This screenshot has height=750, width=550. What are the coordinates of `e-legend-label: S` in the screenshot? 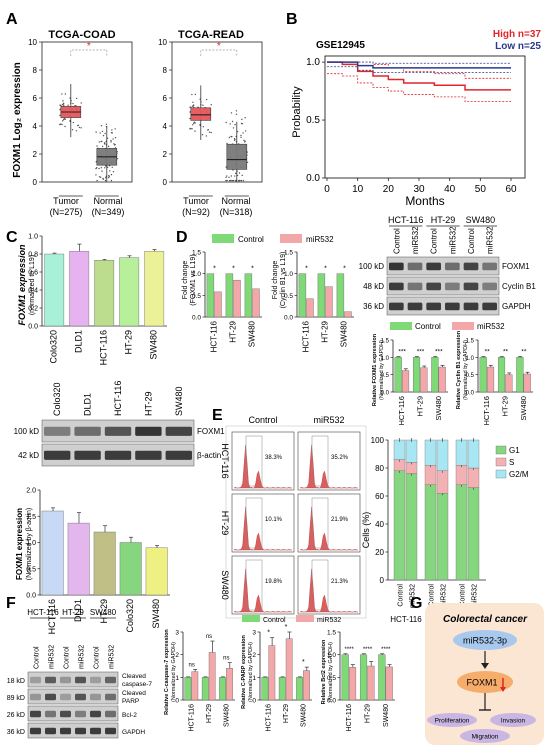 It's located at (511, 462).